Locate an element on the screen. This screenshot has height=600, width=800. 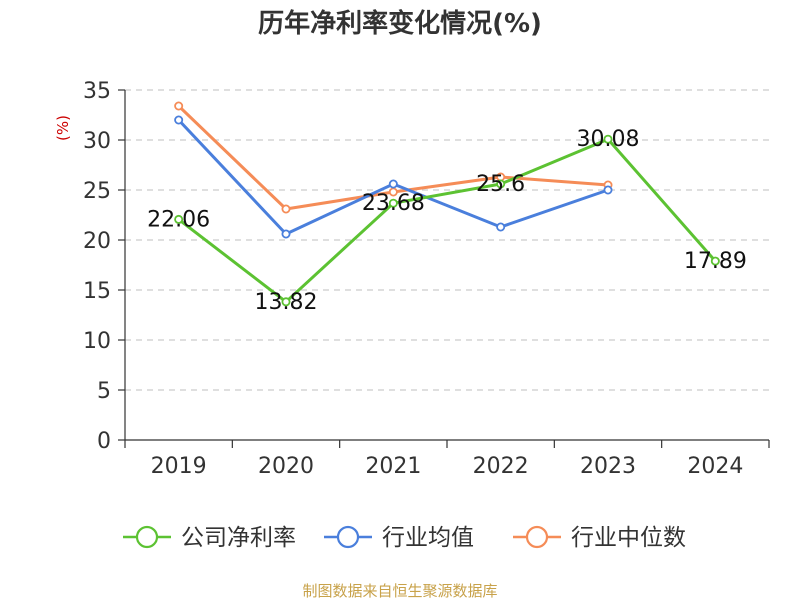
legend: 公司净利率 行业均值 行业中位数 is located at coordinates (404, 538).